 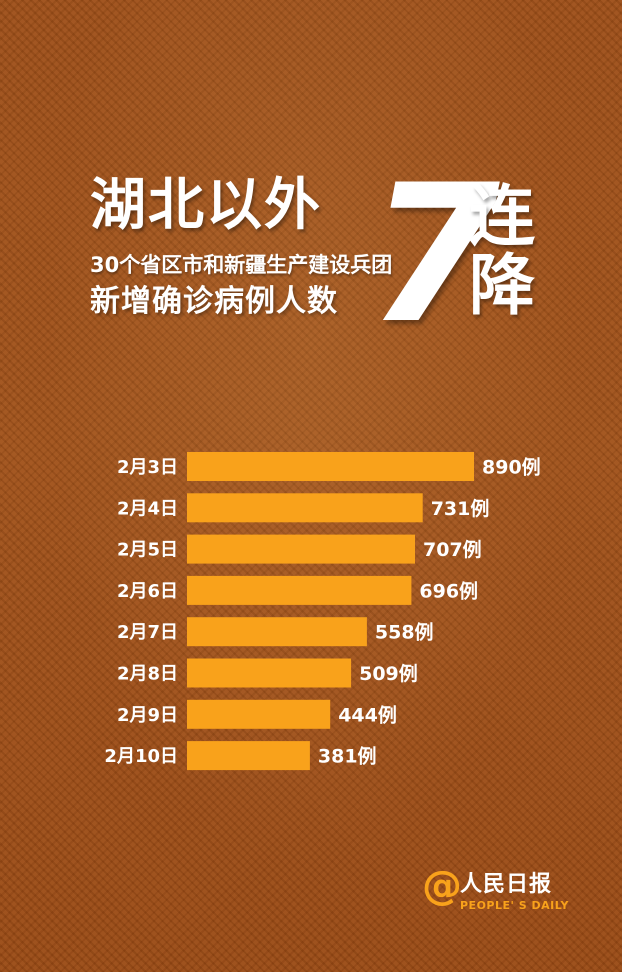 What do you see at coordinates (460, 508) in the screenshot?
I see `value-label: 731例` at bounding box center [460, 508].